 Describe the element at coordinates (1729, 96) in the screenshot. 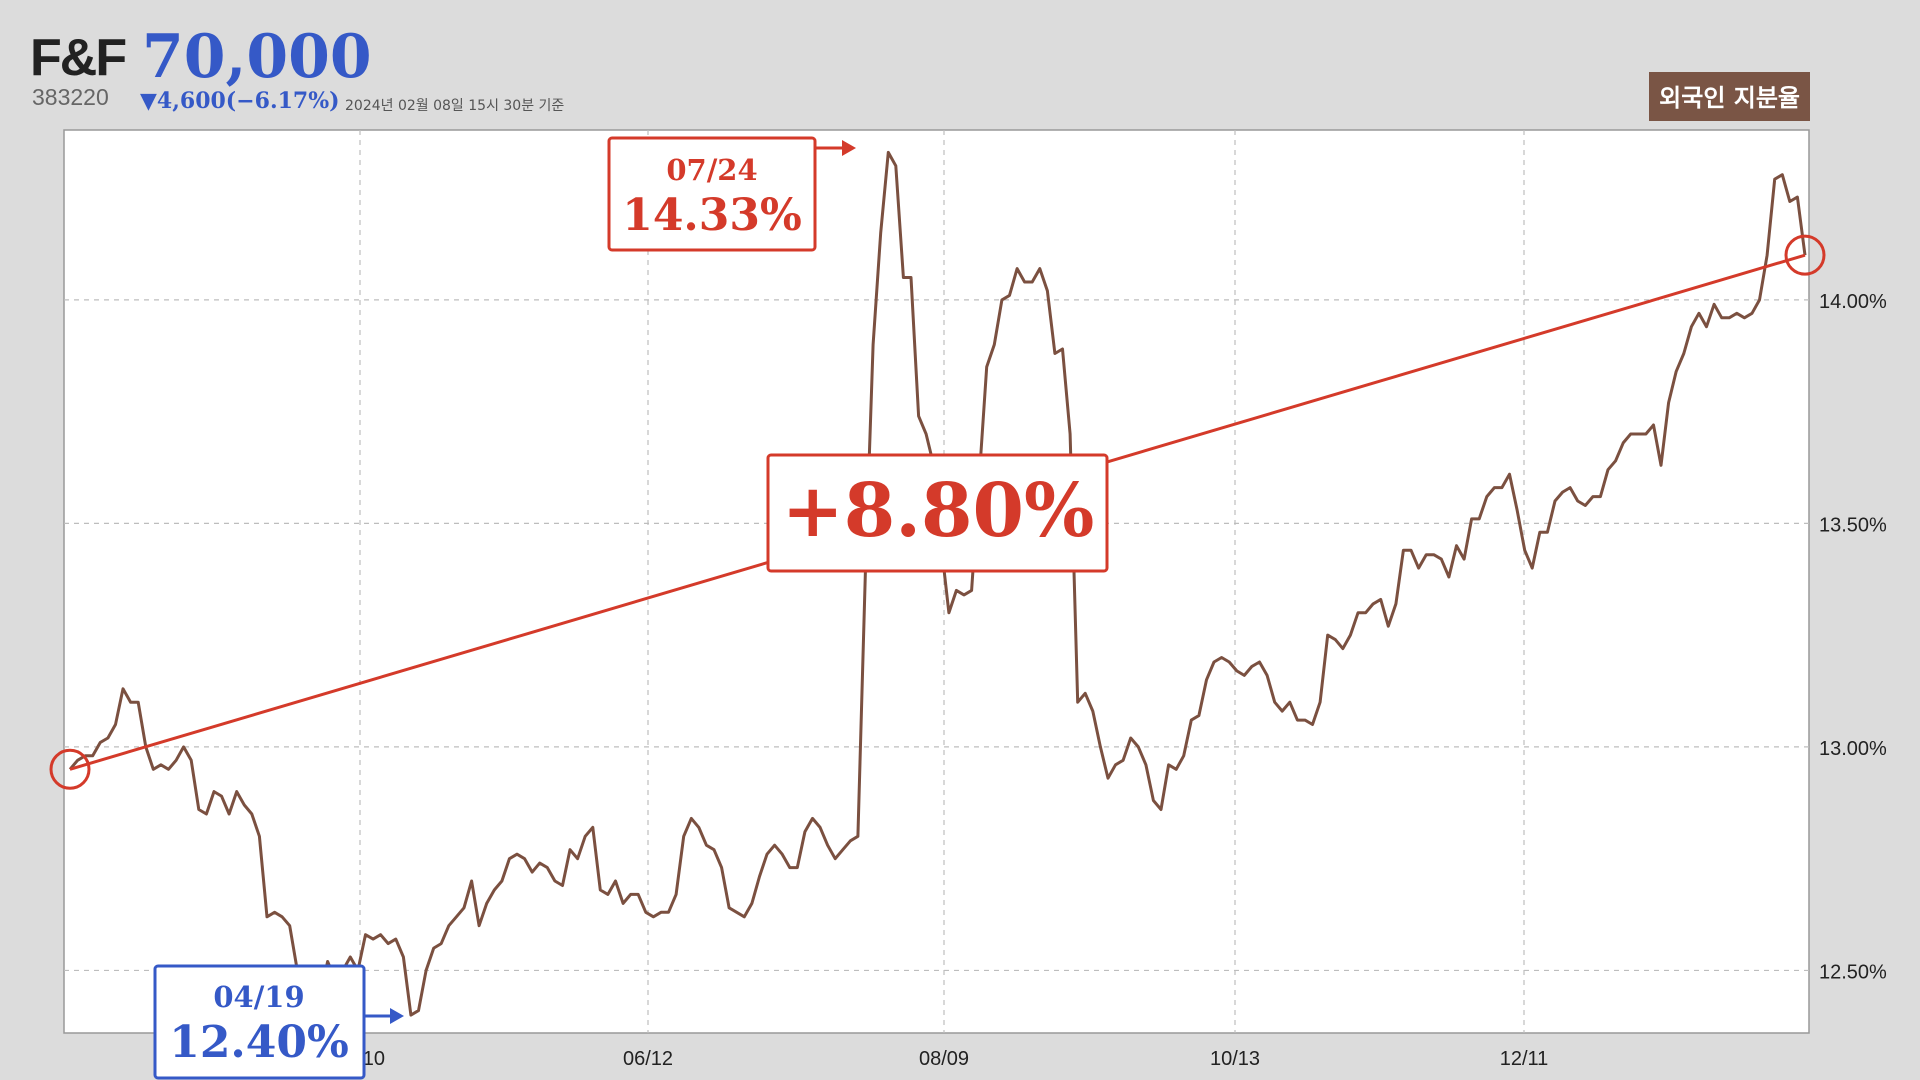

I see `foreign-ownership-badge: 외국인 지분율` at that location.